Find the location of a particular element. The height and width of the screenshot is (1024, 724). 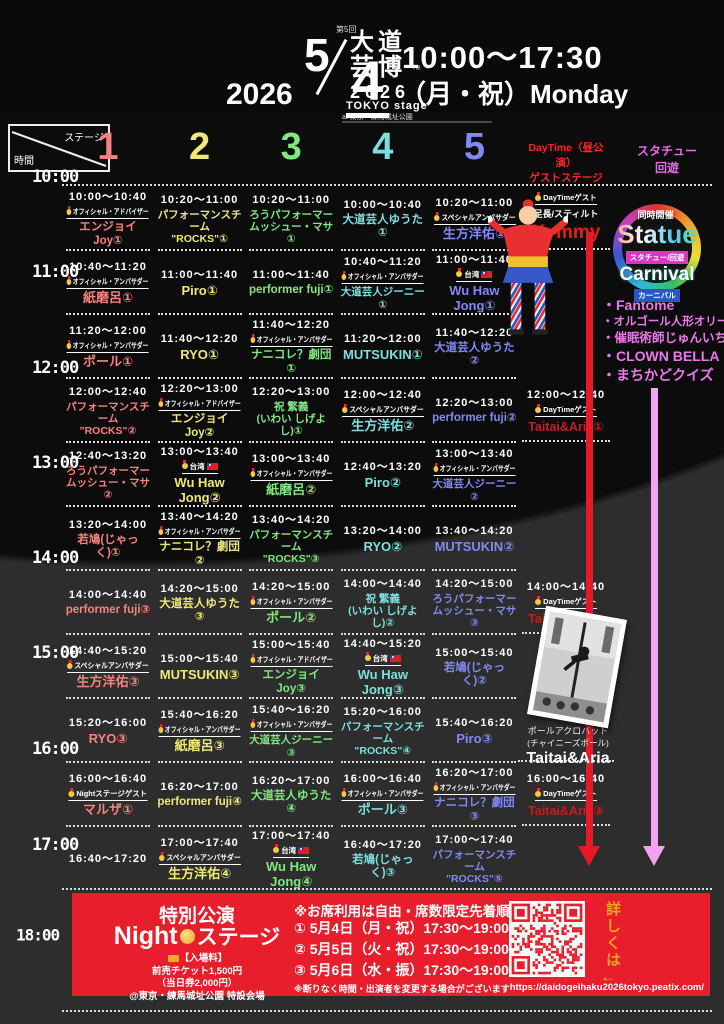

cell-stage2-slot6: 13:40〜14:20 オフィシャル・アンバサダー ナニコレ？劇団② is located at coordinates (200, 538).